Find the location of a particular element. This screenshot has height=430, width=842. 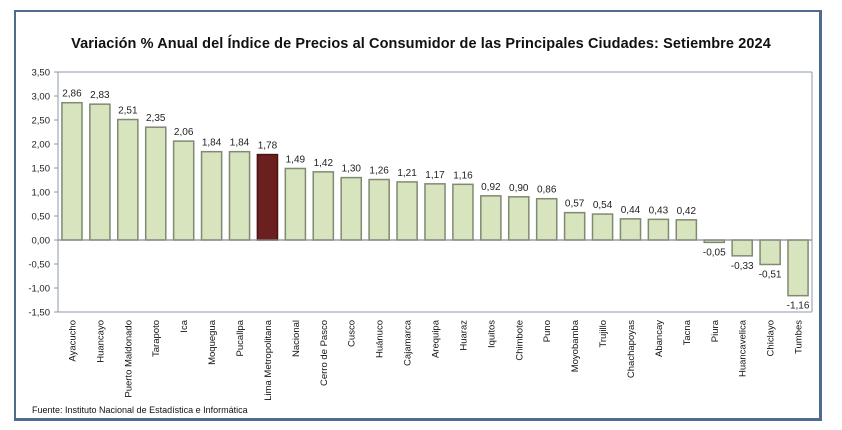

category-label: Chachapoyas is located at coordinates (631, 349).